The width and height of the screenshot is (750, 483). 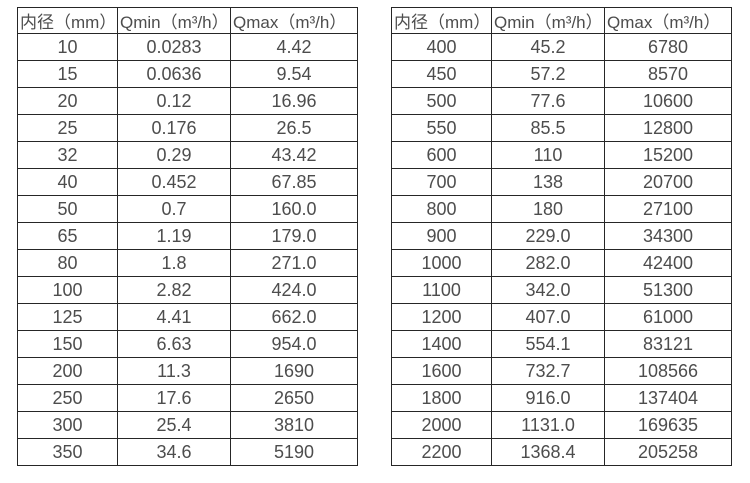 What do you see at coordinates (294, 155) in the screenshot?
I see `cell: 43.42` at bounding box center [294, 155].